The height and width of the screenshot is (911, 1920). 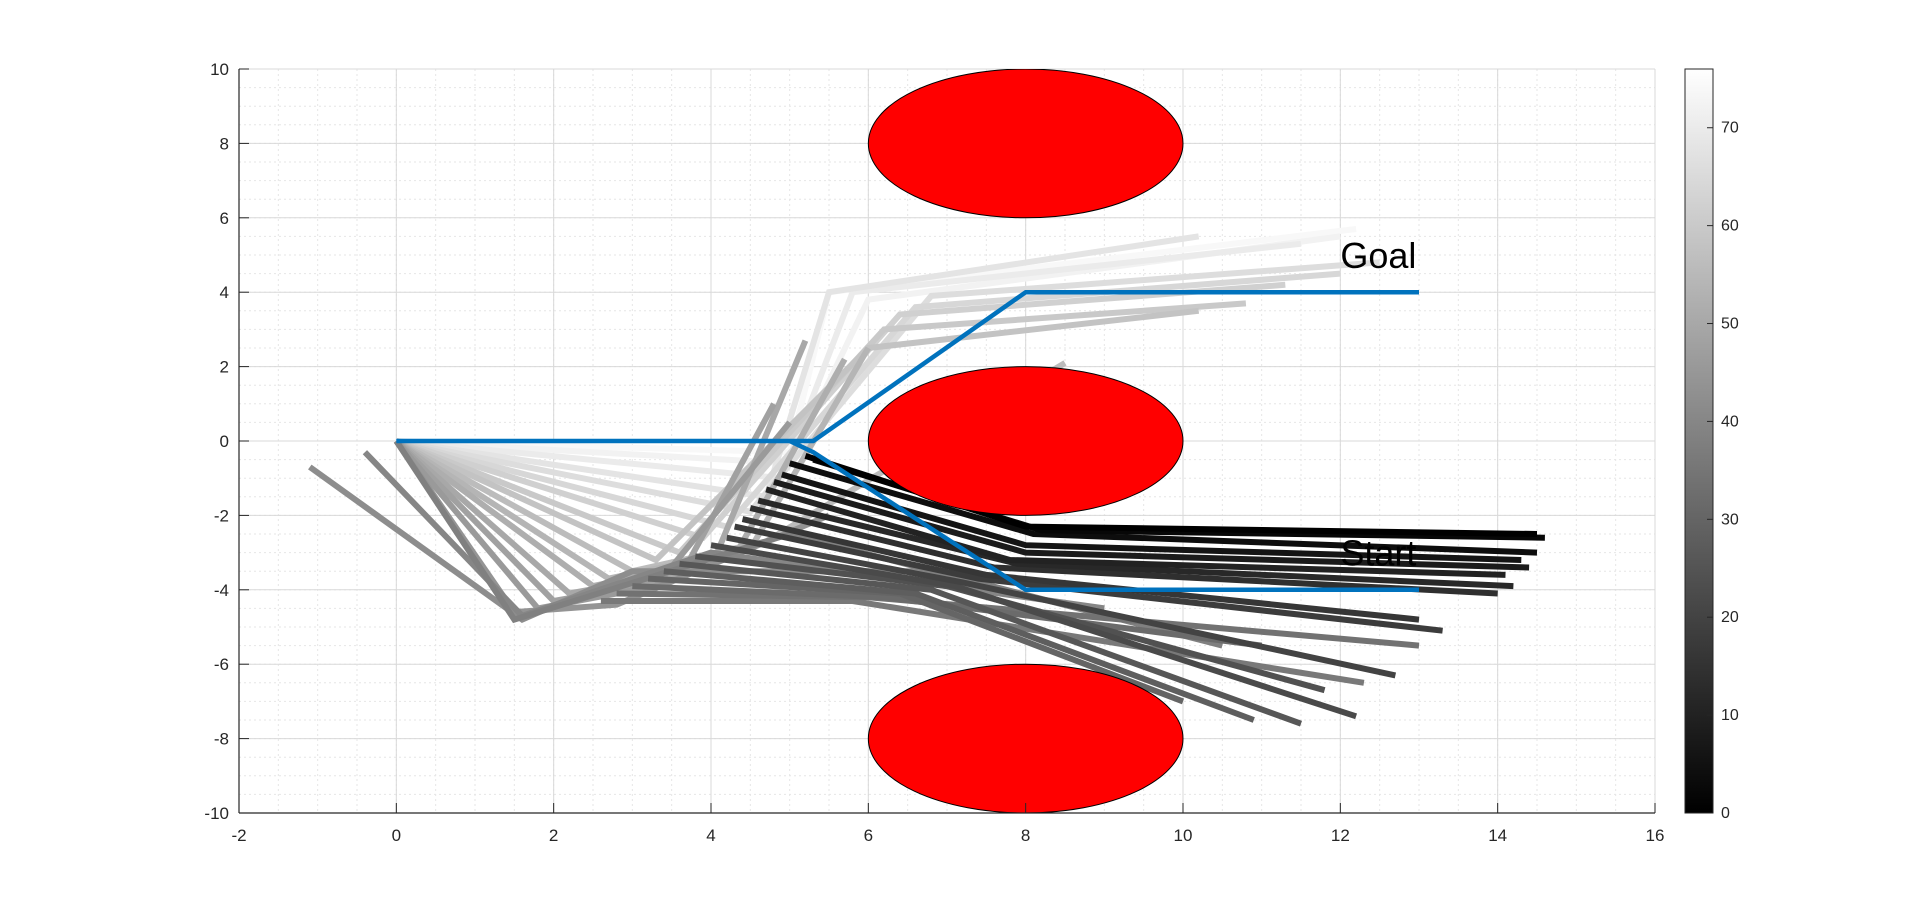 I want to click on x-tick-label: 2, so click(x=553, y=835).